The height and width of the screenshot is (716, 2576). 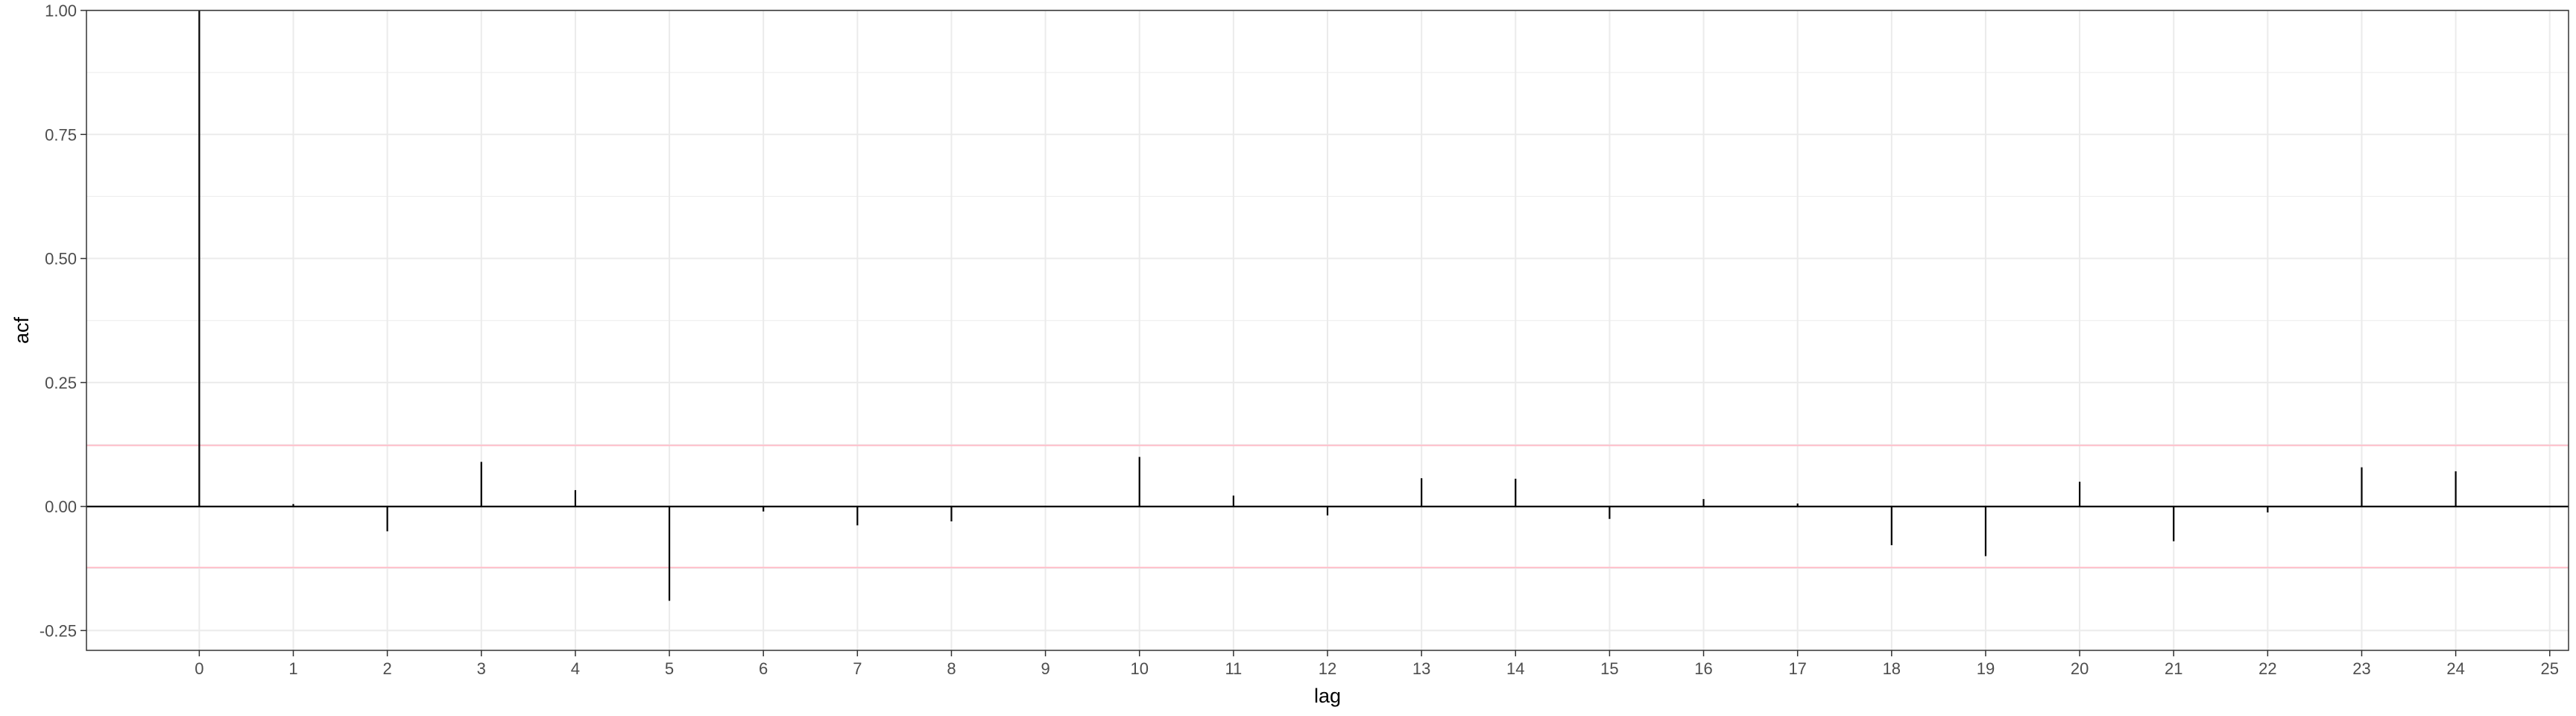 What do you see at coordinates (1421, 668) in the screenshot?
I see `x-tick-label: 13` at bounding box center [1421, 668].